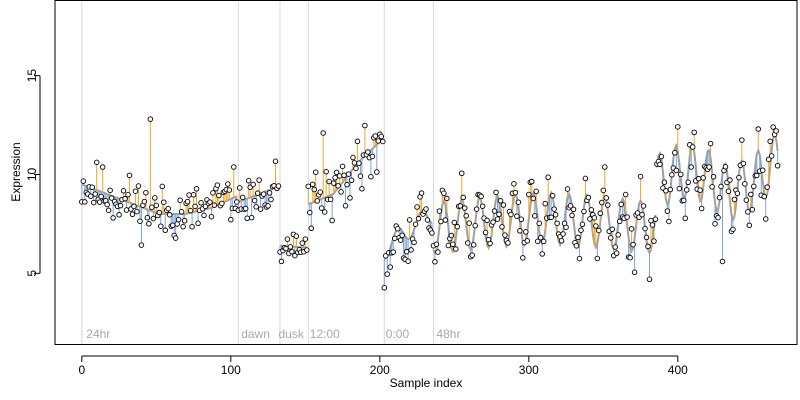 This screenshot has height=400, width=800. What do you see at coordinates (32, 76) in the screenshot?
I see `y-tick-label: 15` at bounding box center [32, 76].